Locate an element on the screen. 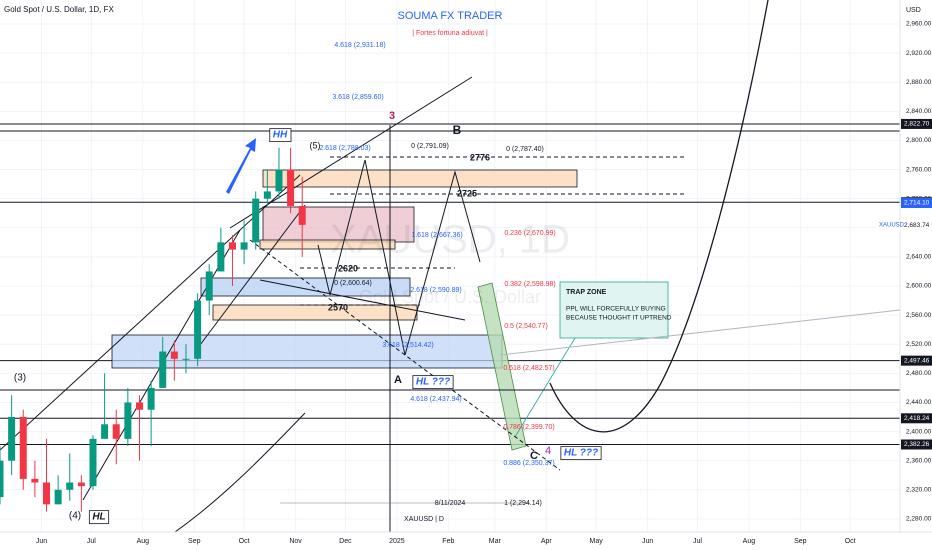 This screenshot has width=932, height=550. symbol-label: XAUUSD is located at coordinates (892, 226).